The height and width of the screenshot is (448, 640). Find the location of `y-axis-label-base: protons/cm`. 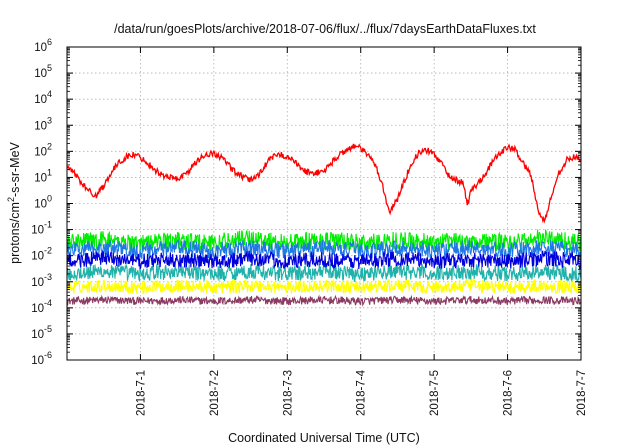

y-axis-label-base: protons/cm is located at coordinates (15, 233).